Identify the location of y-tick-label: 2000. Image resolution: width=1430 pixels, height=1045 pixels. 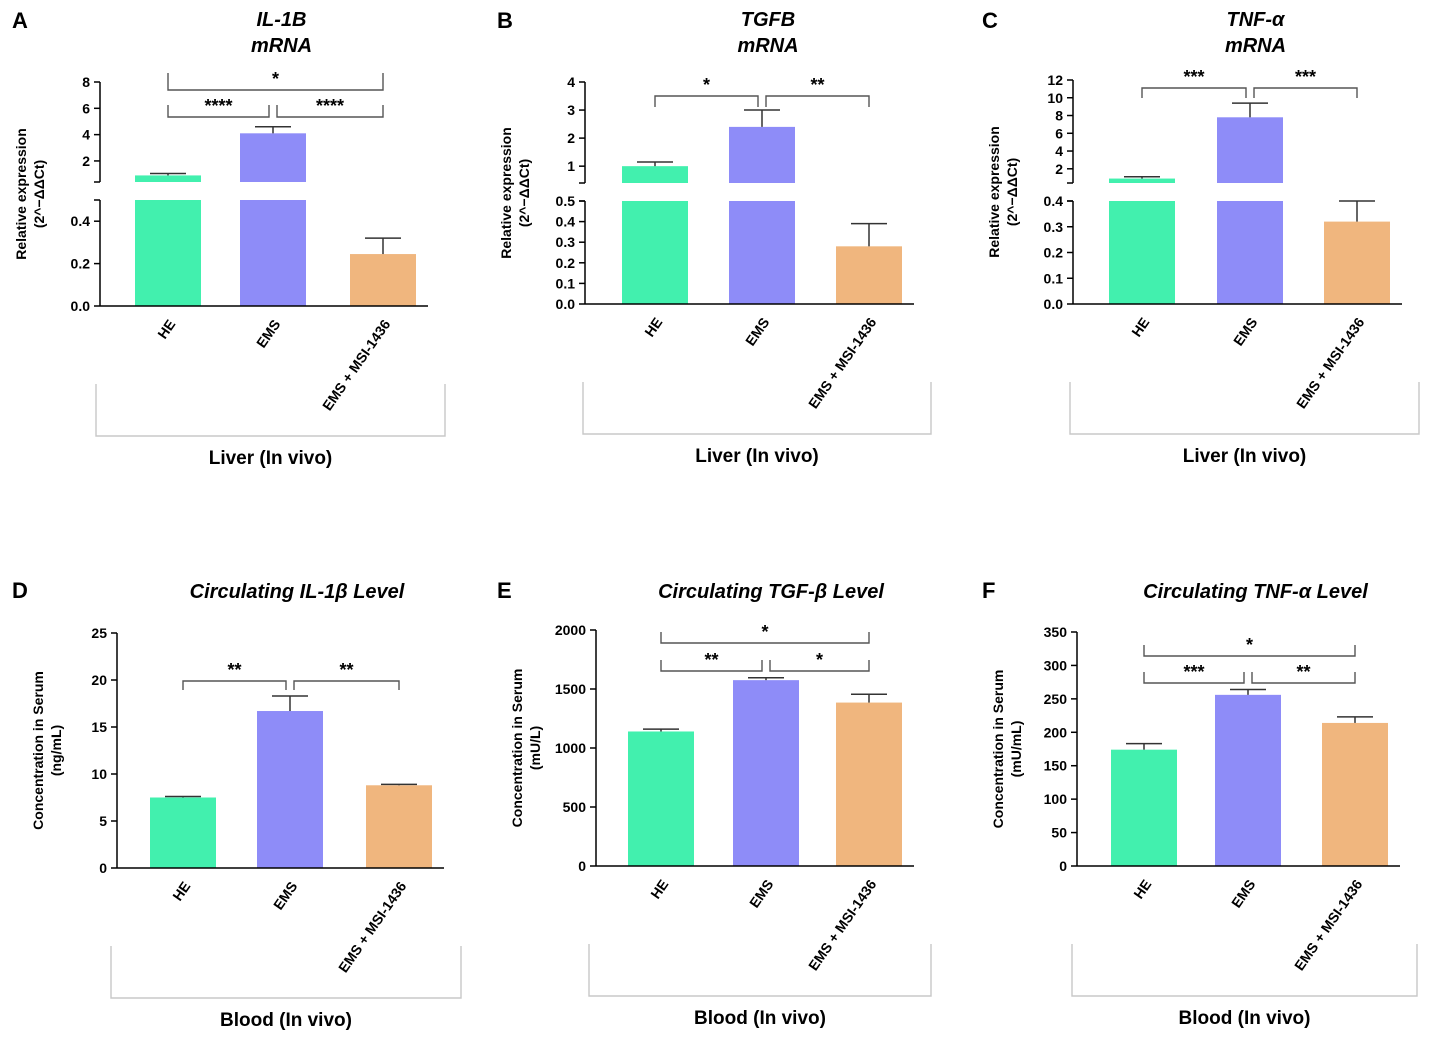
(570, 630).